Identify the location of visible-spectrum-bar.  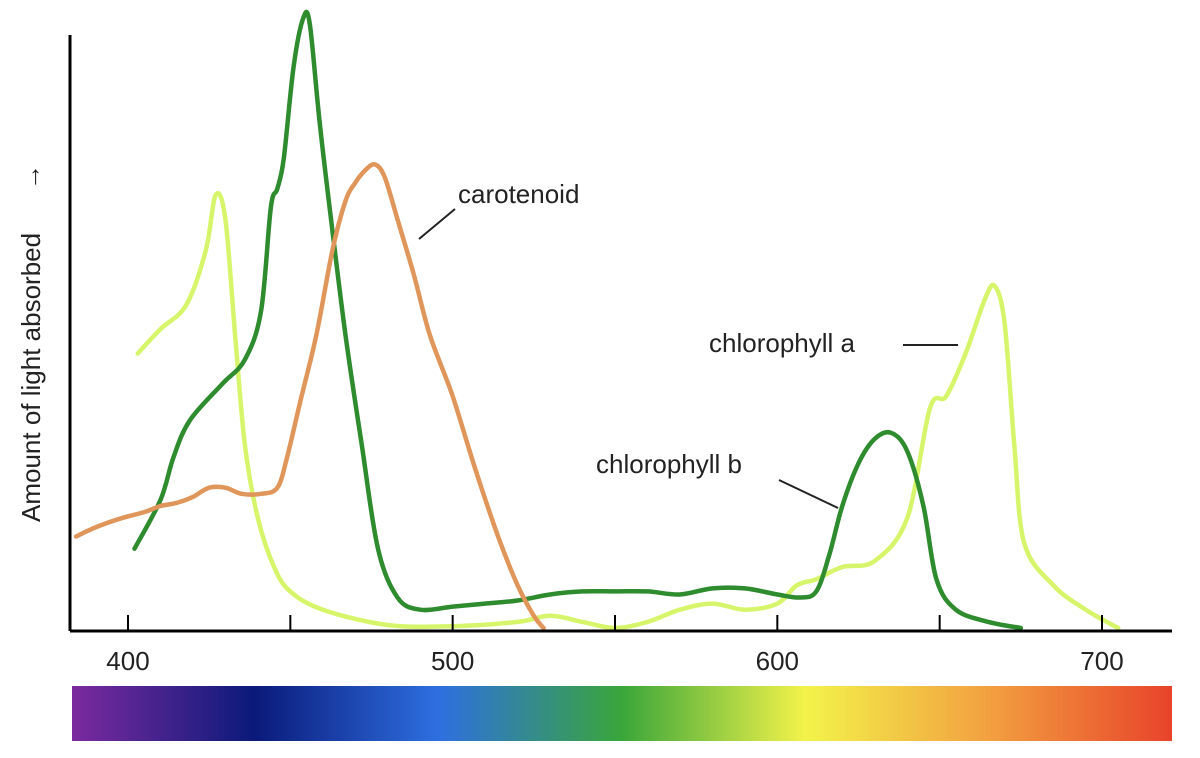
(622, 713).